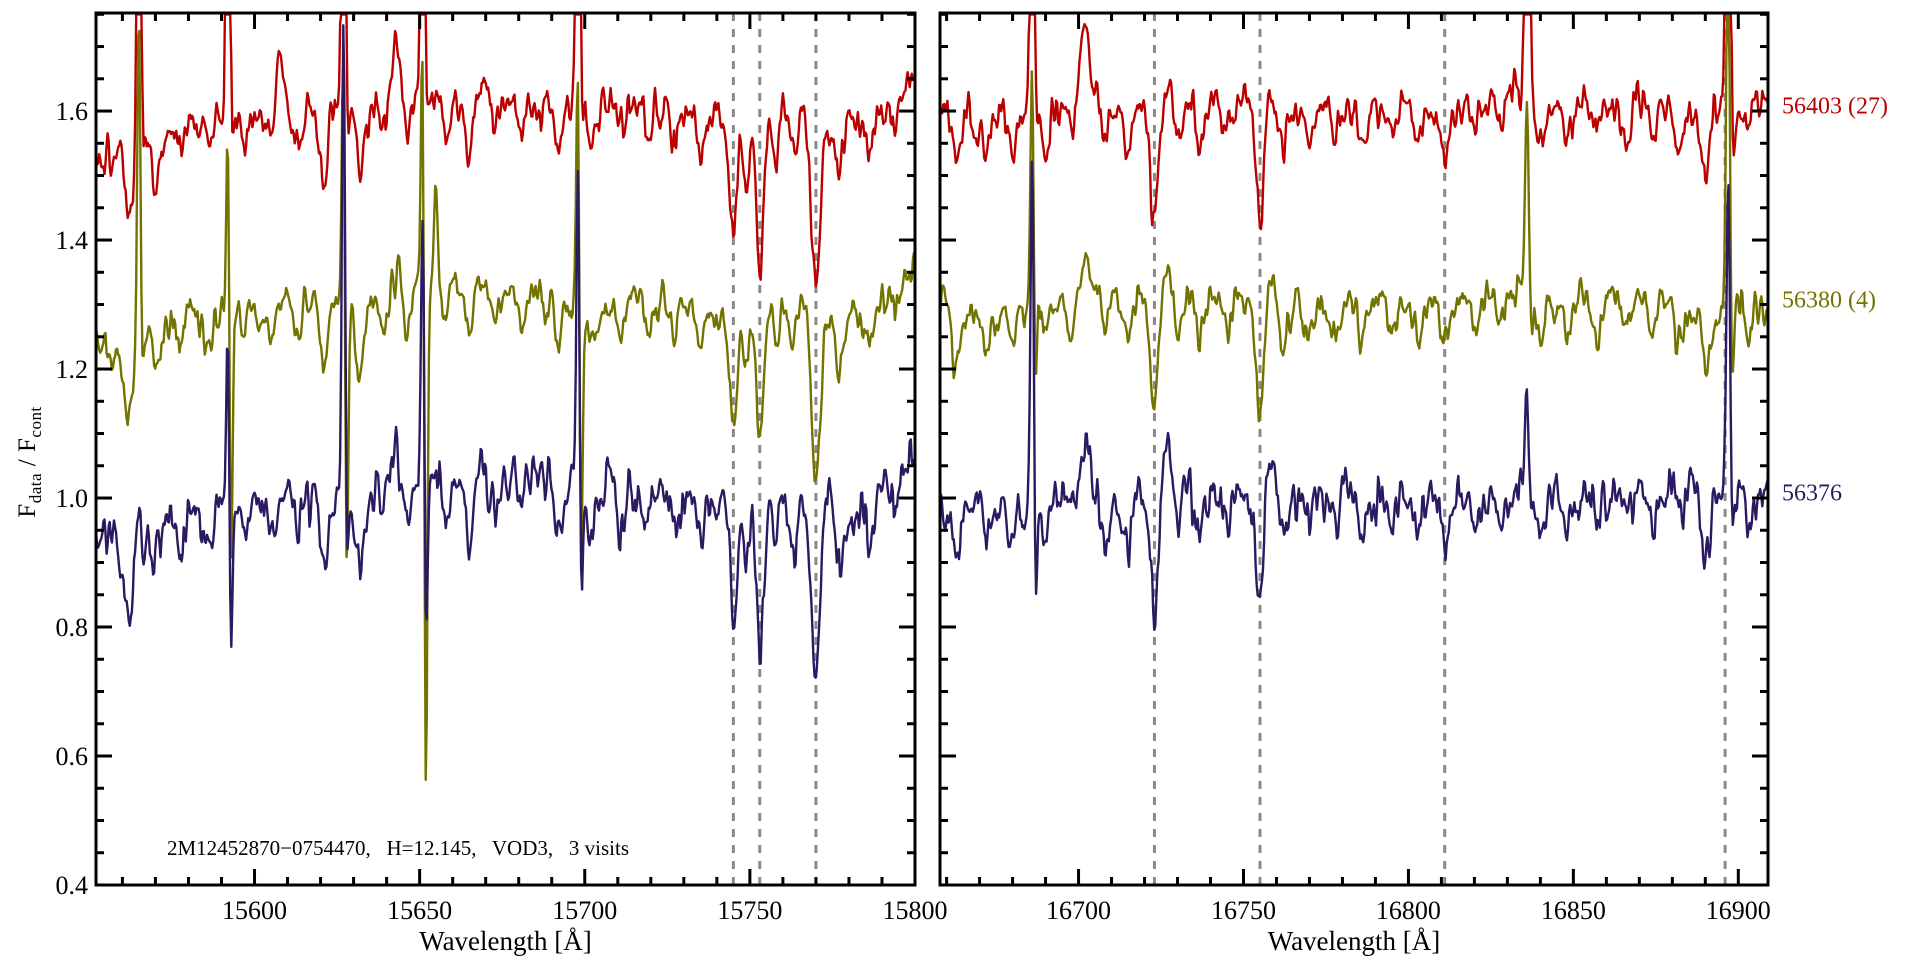 This screenshot has height=960, width=1920. I want to click on series-label-56403: 56403 (27), so click(1835, 106).